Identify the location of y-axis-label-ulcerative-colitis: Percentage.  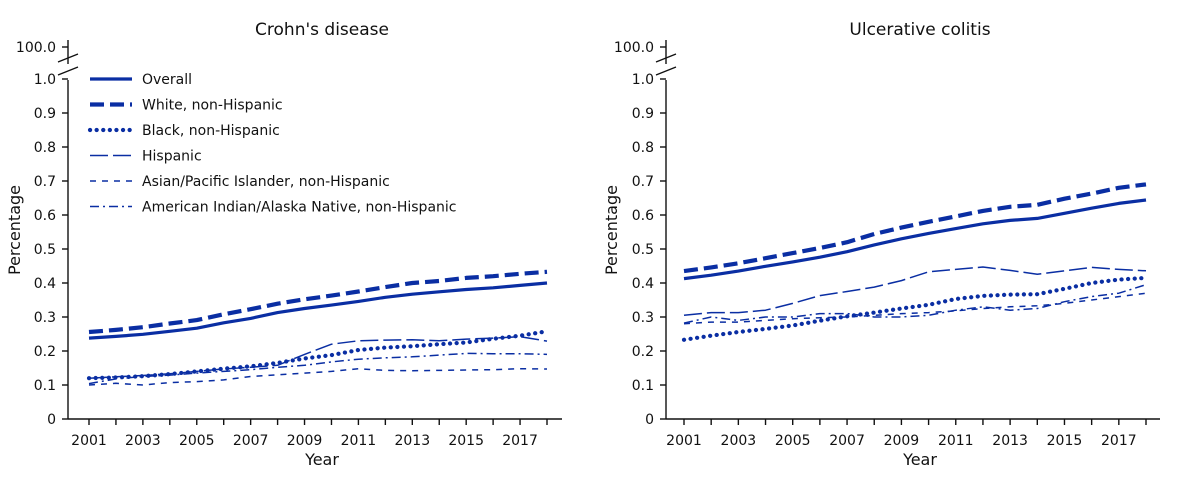
(611, 230).